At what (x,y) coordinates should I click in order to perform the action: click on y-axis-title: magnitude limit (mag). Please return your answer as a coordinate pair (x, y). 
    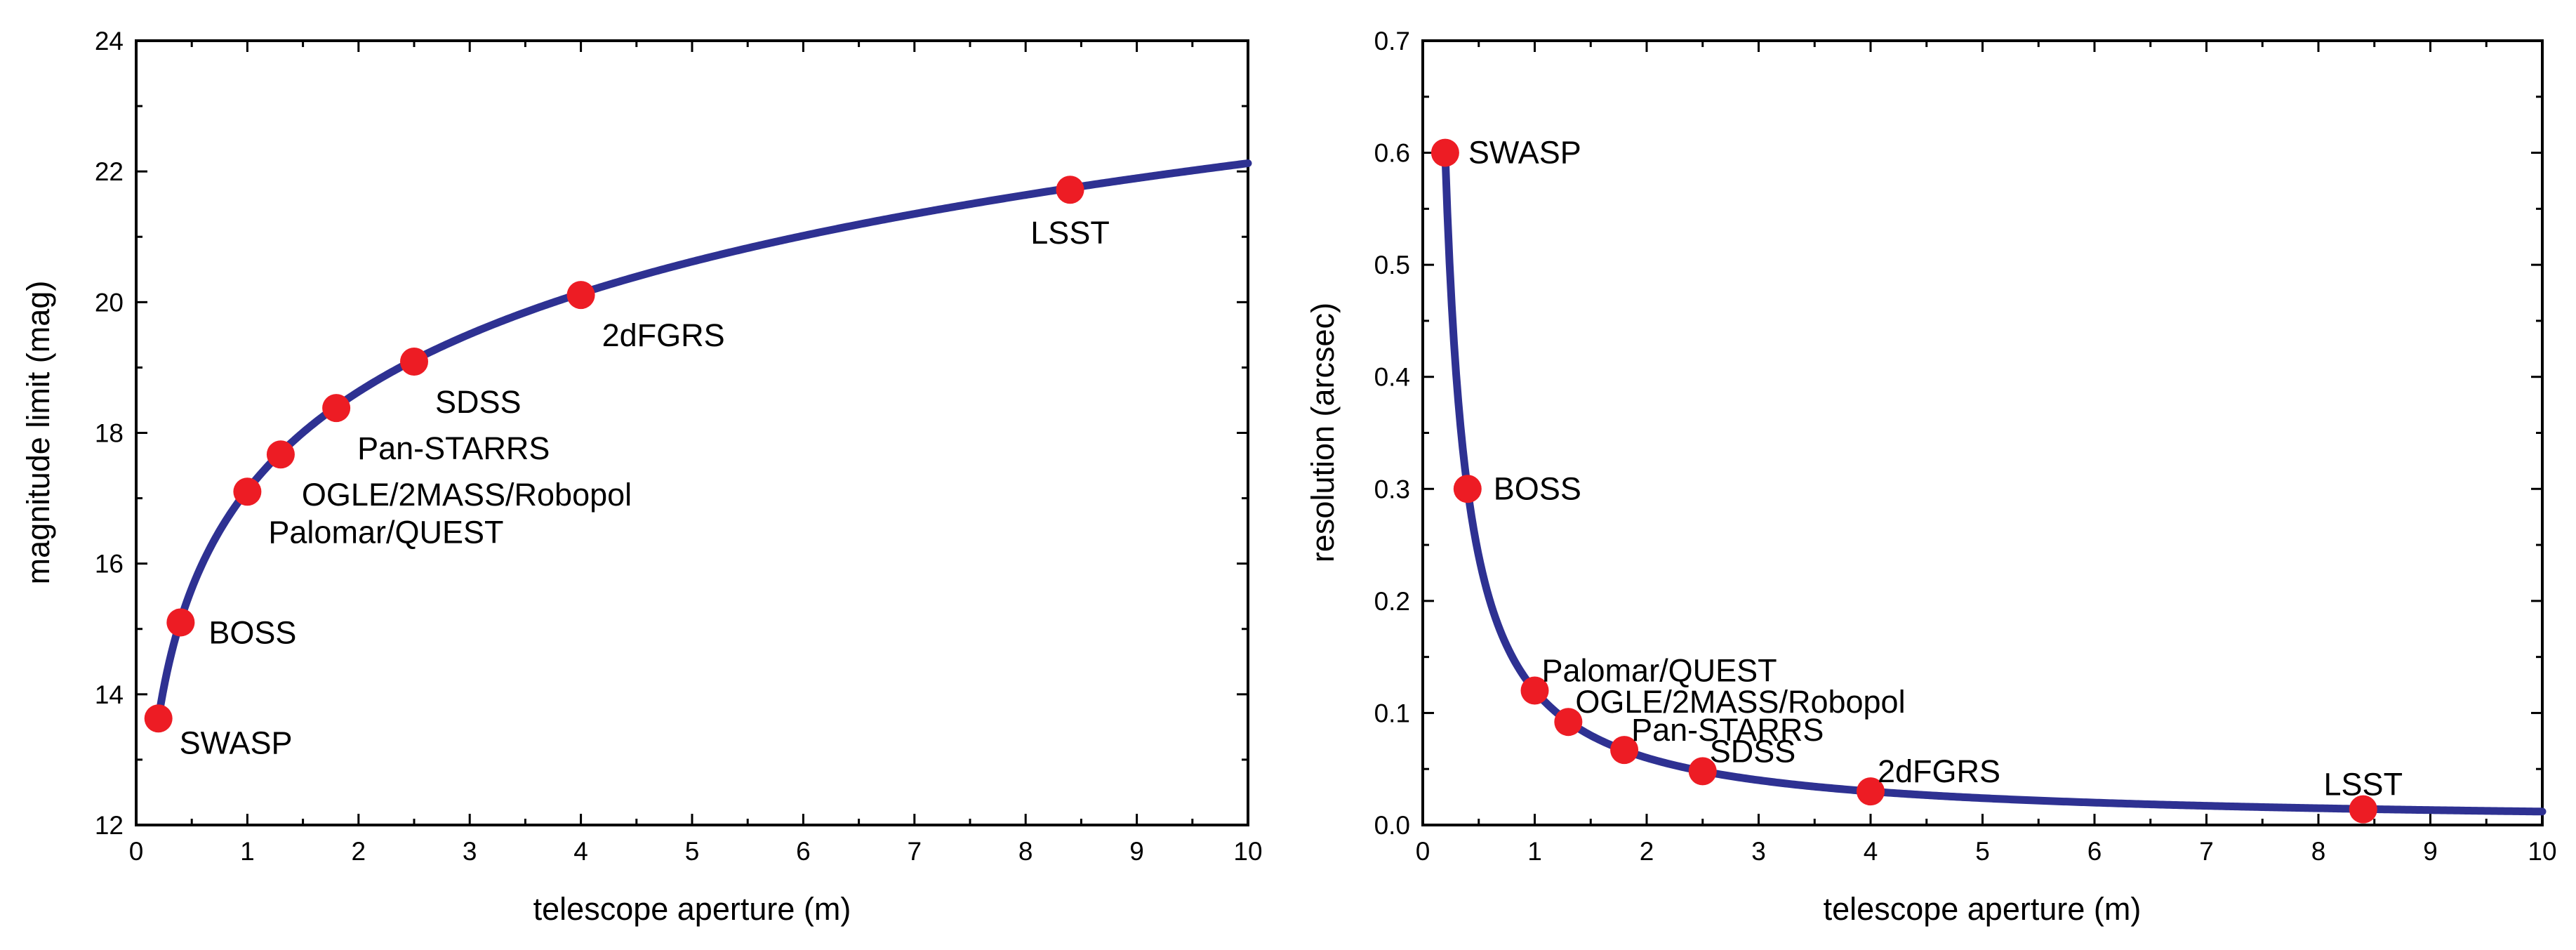
    Looking at the image, I should click on (38, 433).